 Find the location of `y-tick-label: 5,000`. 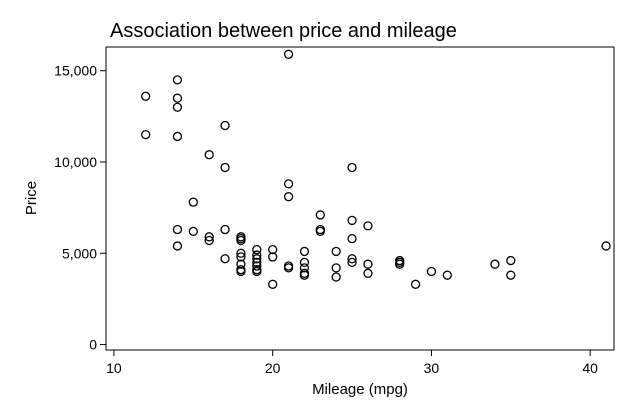

y-tick-label: 5,000 is located at coordinates (79, 253).